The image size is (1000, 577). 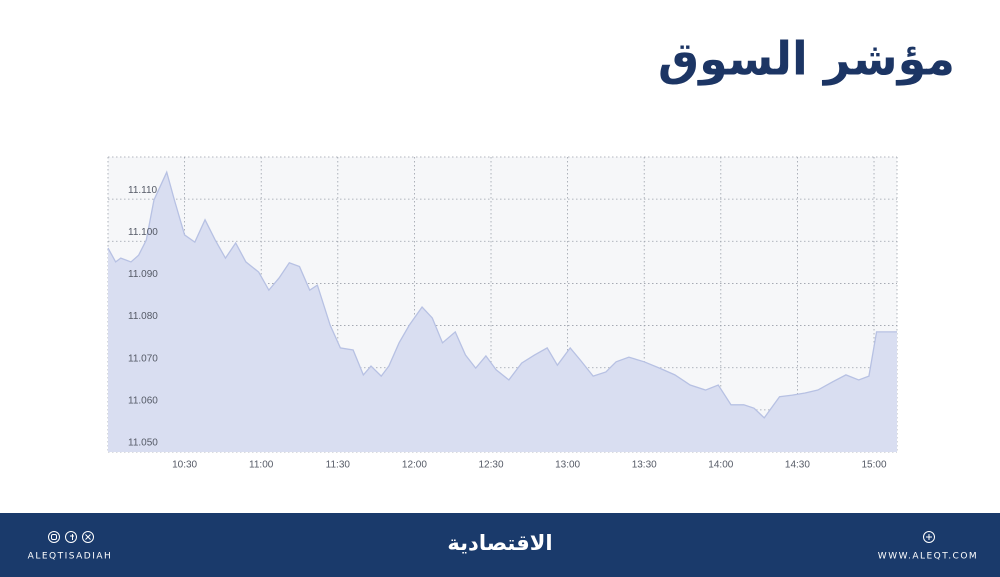 I want to click on x-tick-label: 14:00, so click(x=720, y=465).